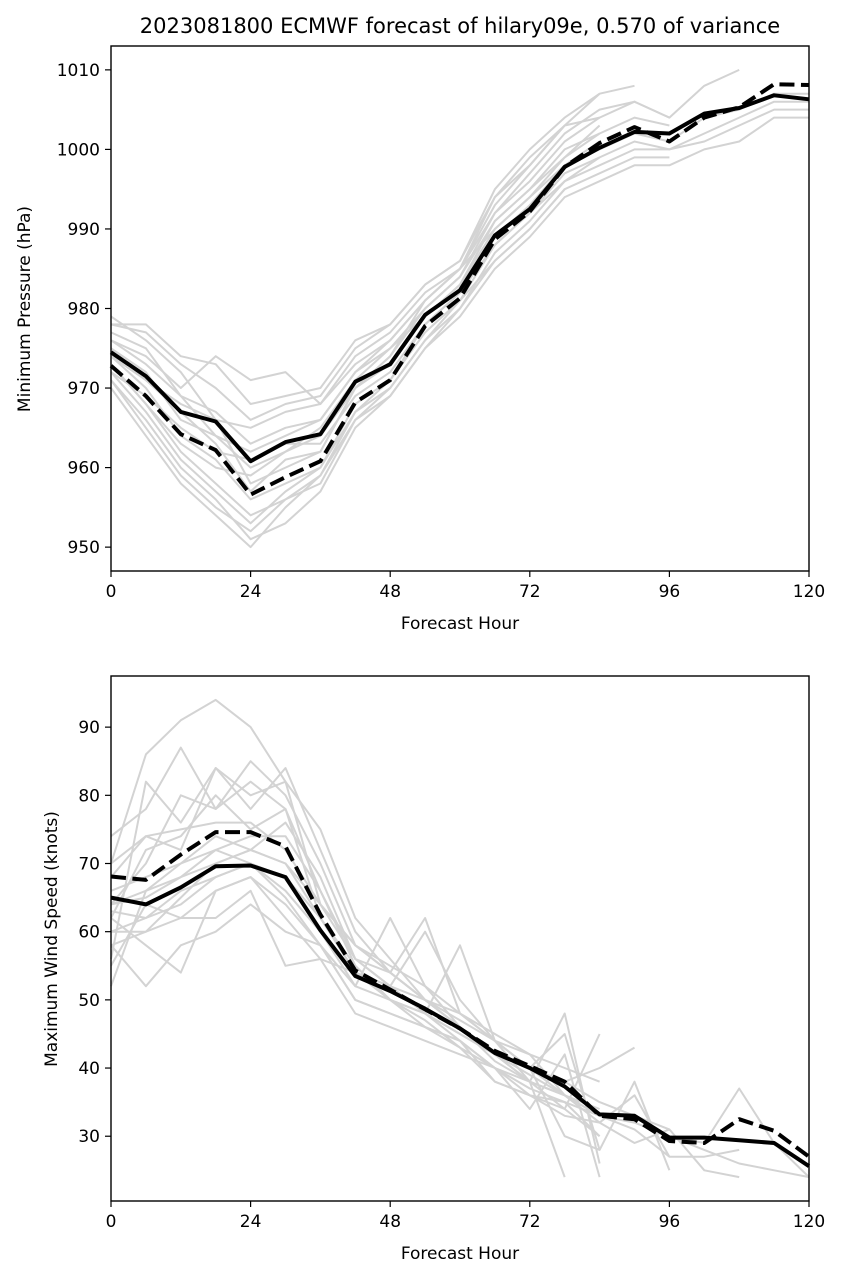 Image resolution: width=856 pixels, height=1279 pixels. I want to click on wind-x-tick-label-120: 120, so click(809, 1222).